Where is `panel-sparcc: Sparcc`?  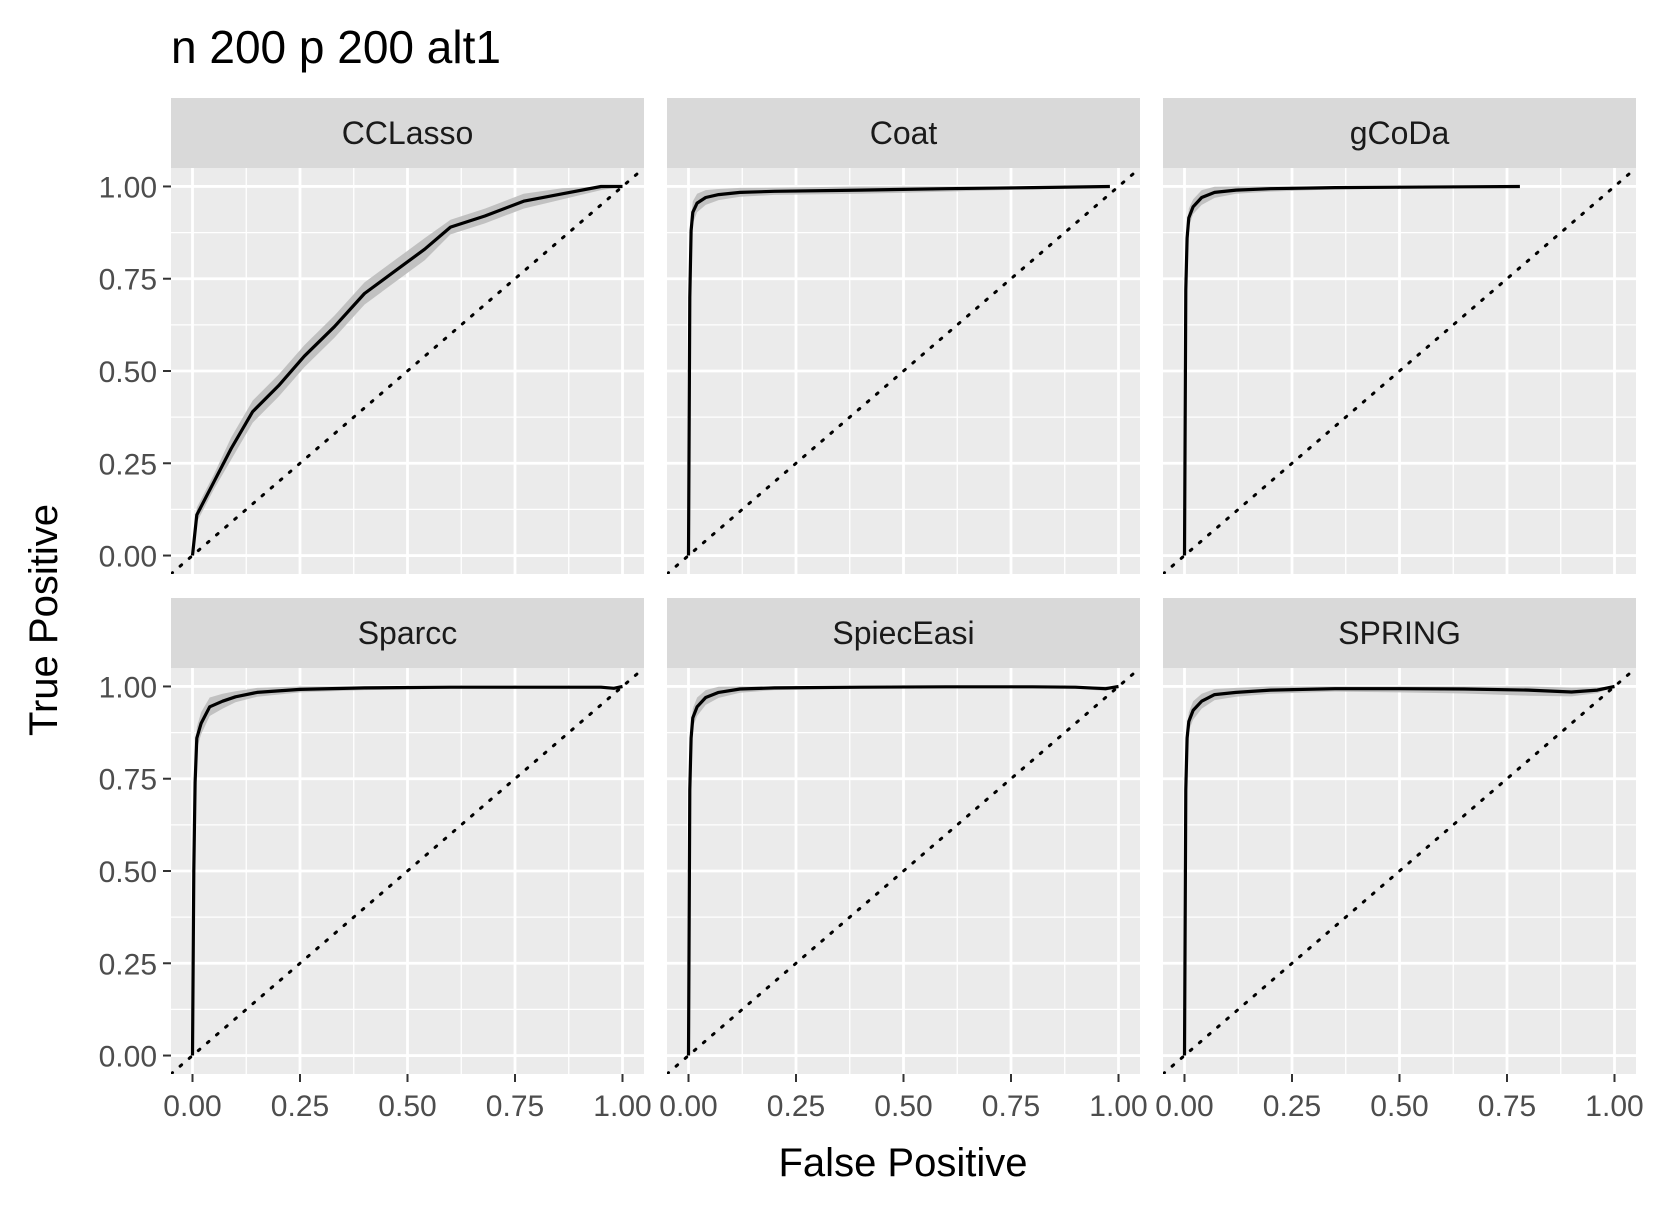
panel-sparcc: Sparcc is located at coordinates (407, 836).